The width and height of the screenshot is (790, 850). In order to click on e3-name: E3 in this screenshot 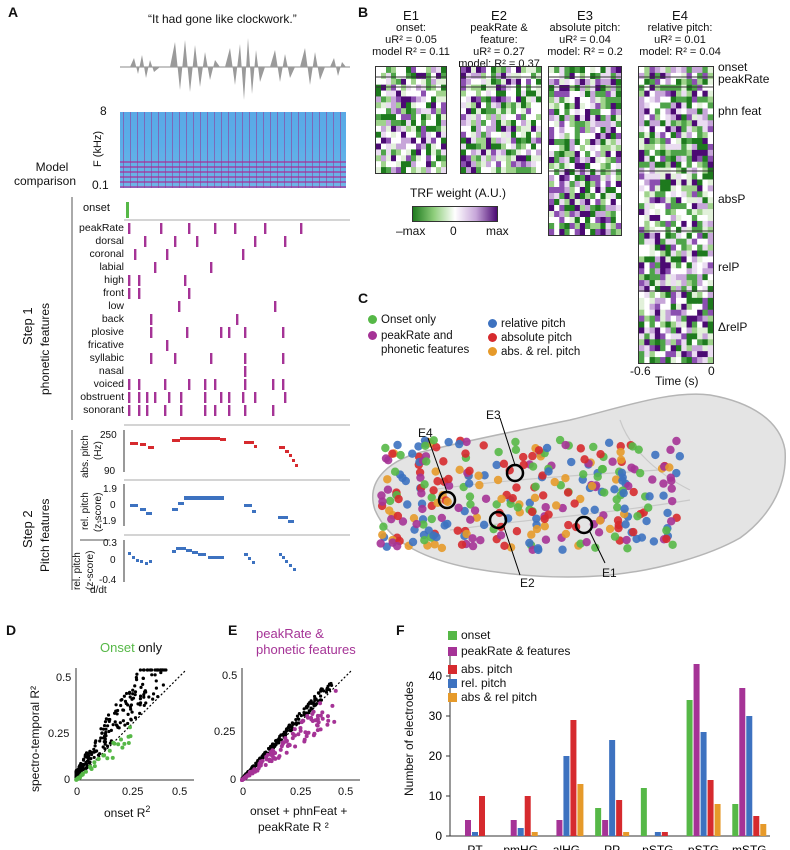, I will do `click(585, 15)`.